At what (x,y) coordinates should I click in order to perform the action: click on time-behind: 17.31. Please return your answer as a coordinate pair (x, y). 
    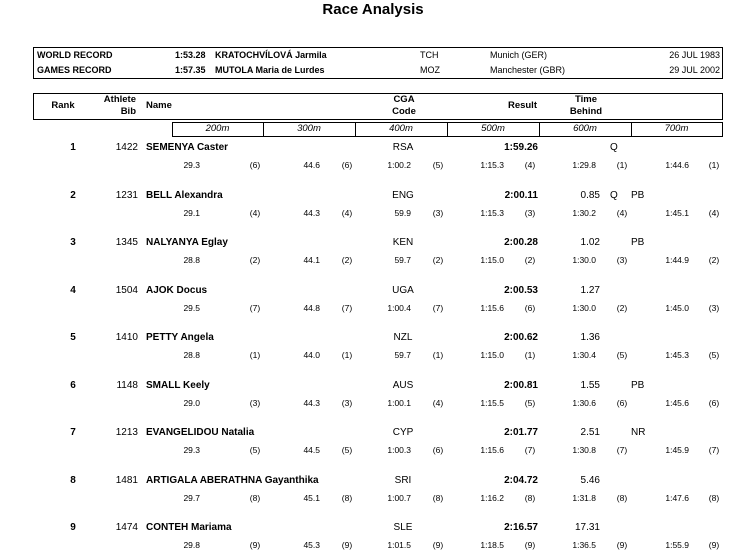
    Looking at the image, I should click on (587, 527).